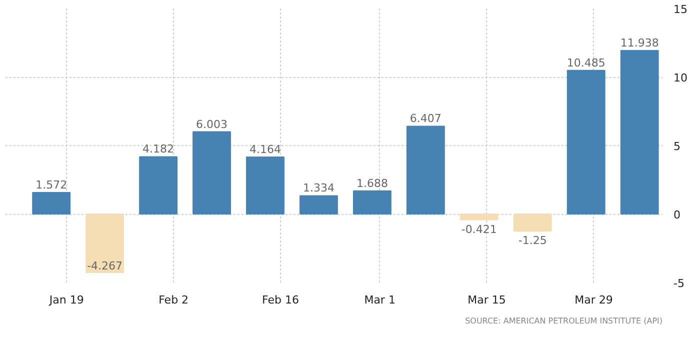 Image resolution: width=697 pixels, height=338 pixels. I want to click on data-label: -1.25, so click(532, 241).